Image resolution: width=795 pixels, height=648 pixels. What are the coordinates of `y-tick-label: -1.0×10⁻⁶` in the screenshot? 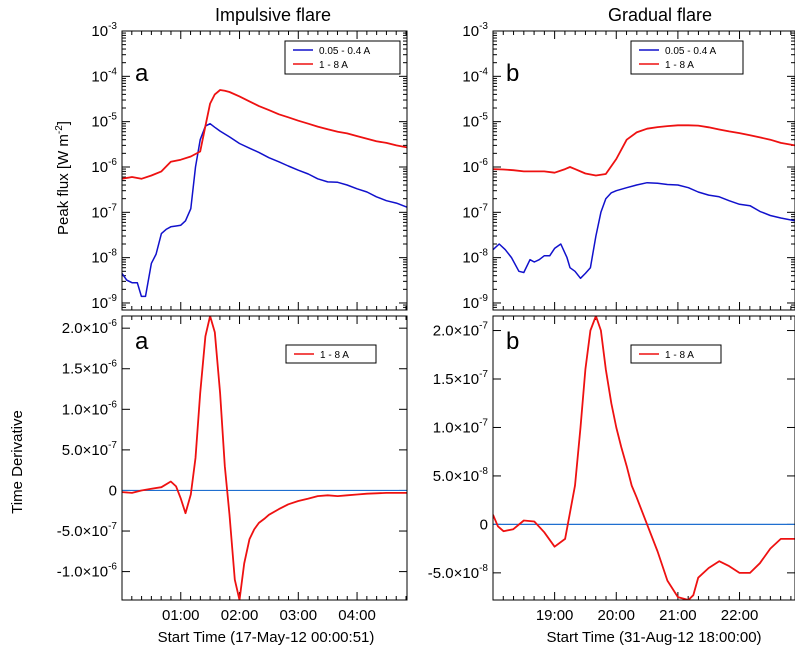 It's located at (87, 571).